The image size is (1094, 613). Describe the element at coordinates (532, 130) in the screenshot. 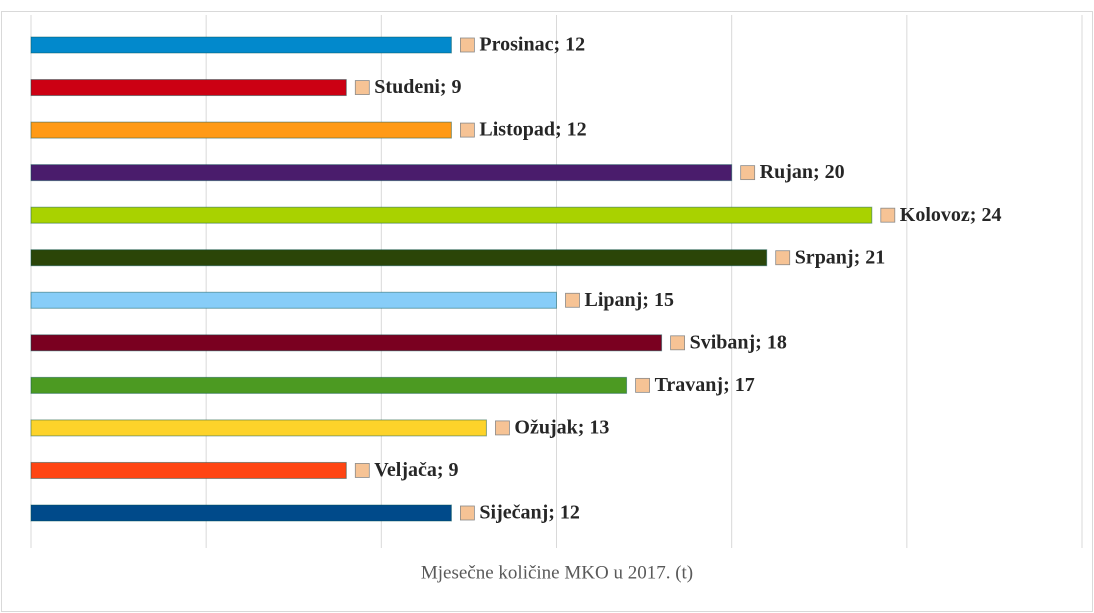

I see `data-label: Listopad; 12` at that location.